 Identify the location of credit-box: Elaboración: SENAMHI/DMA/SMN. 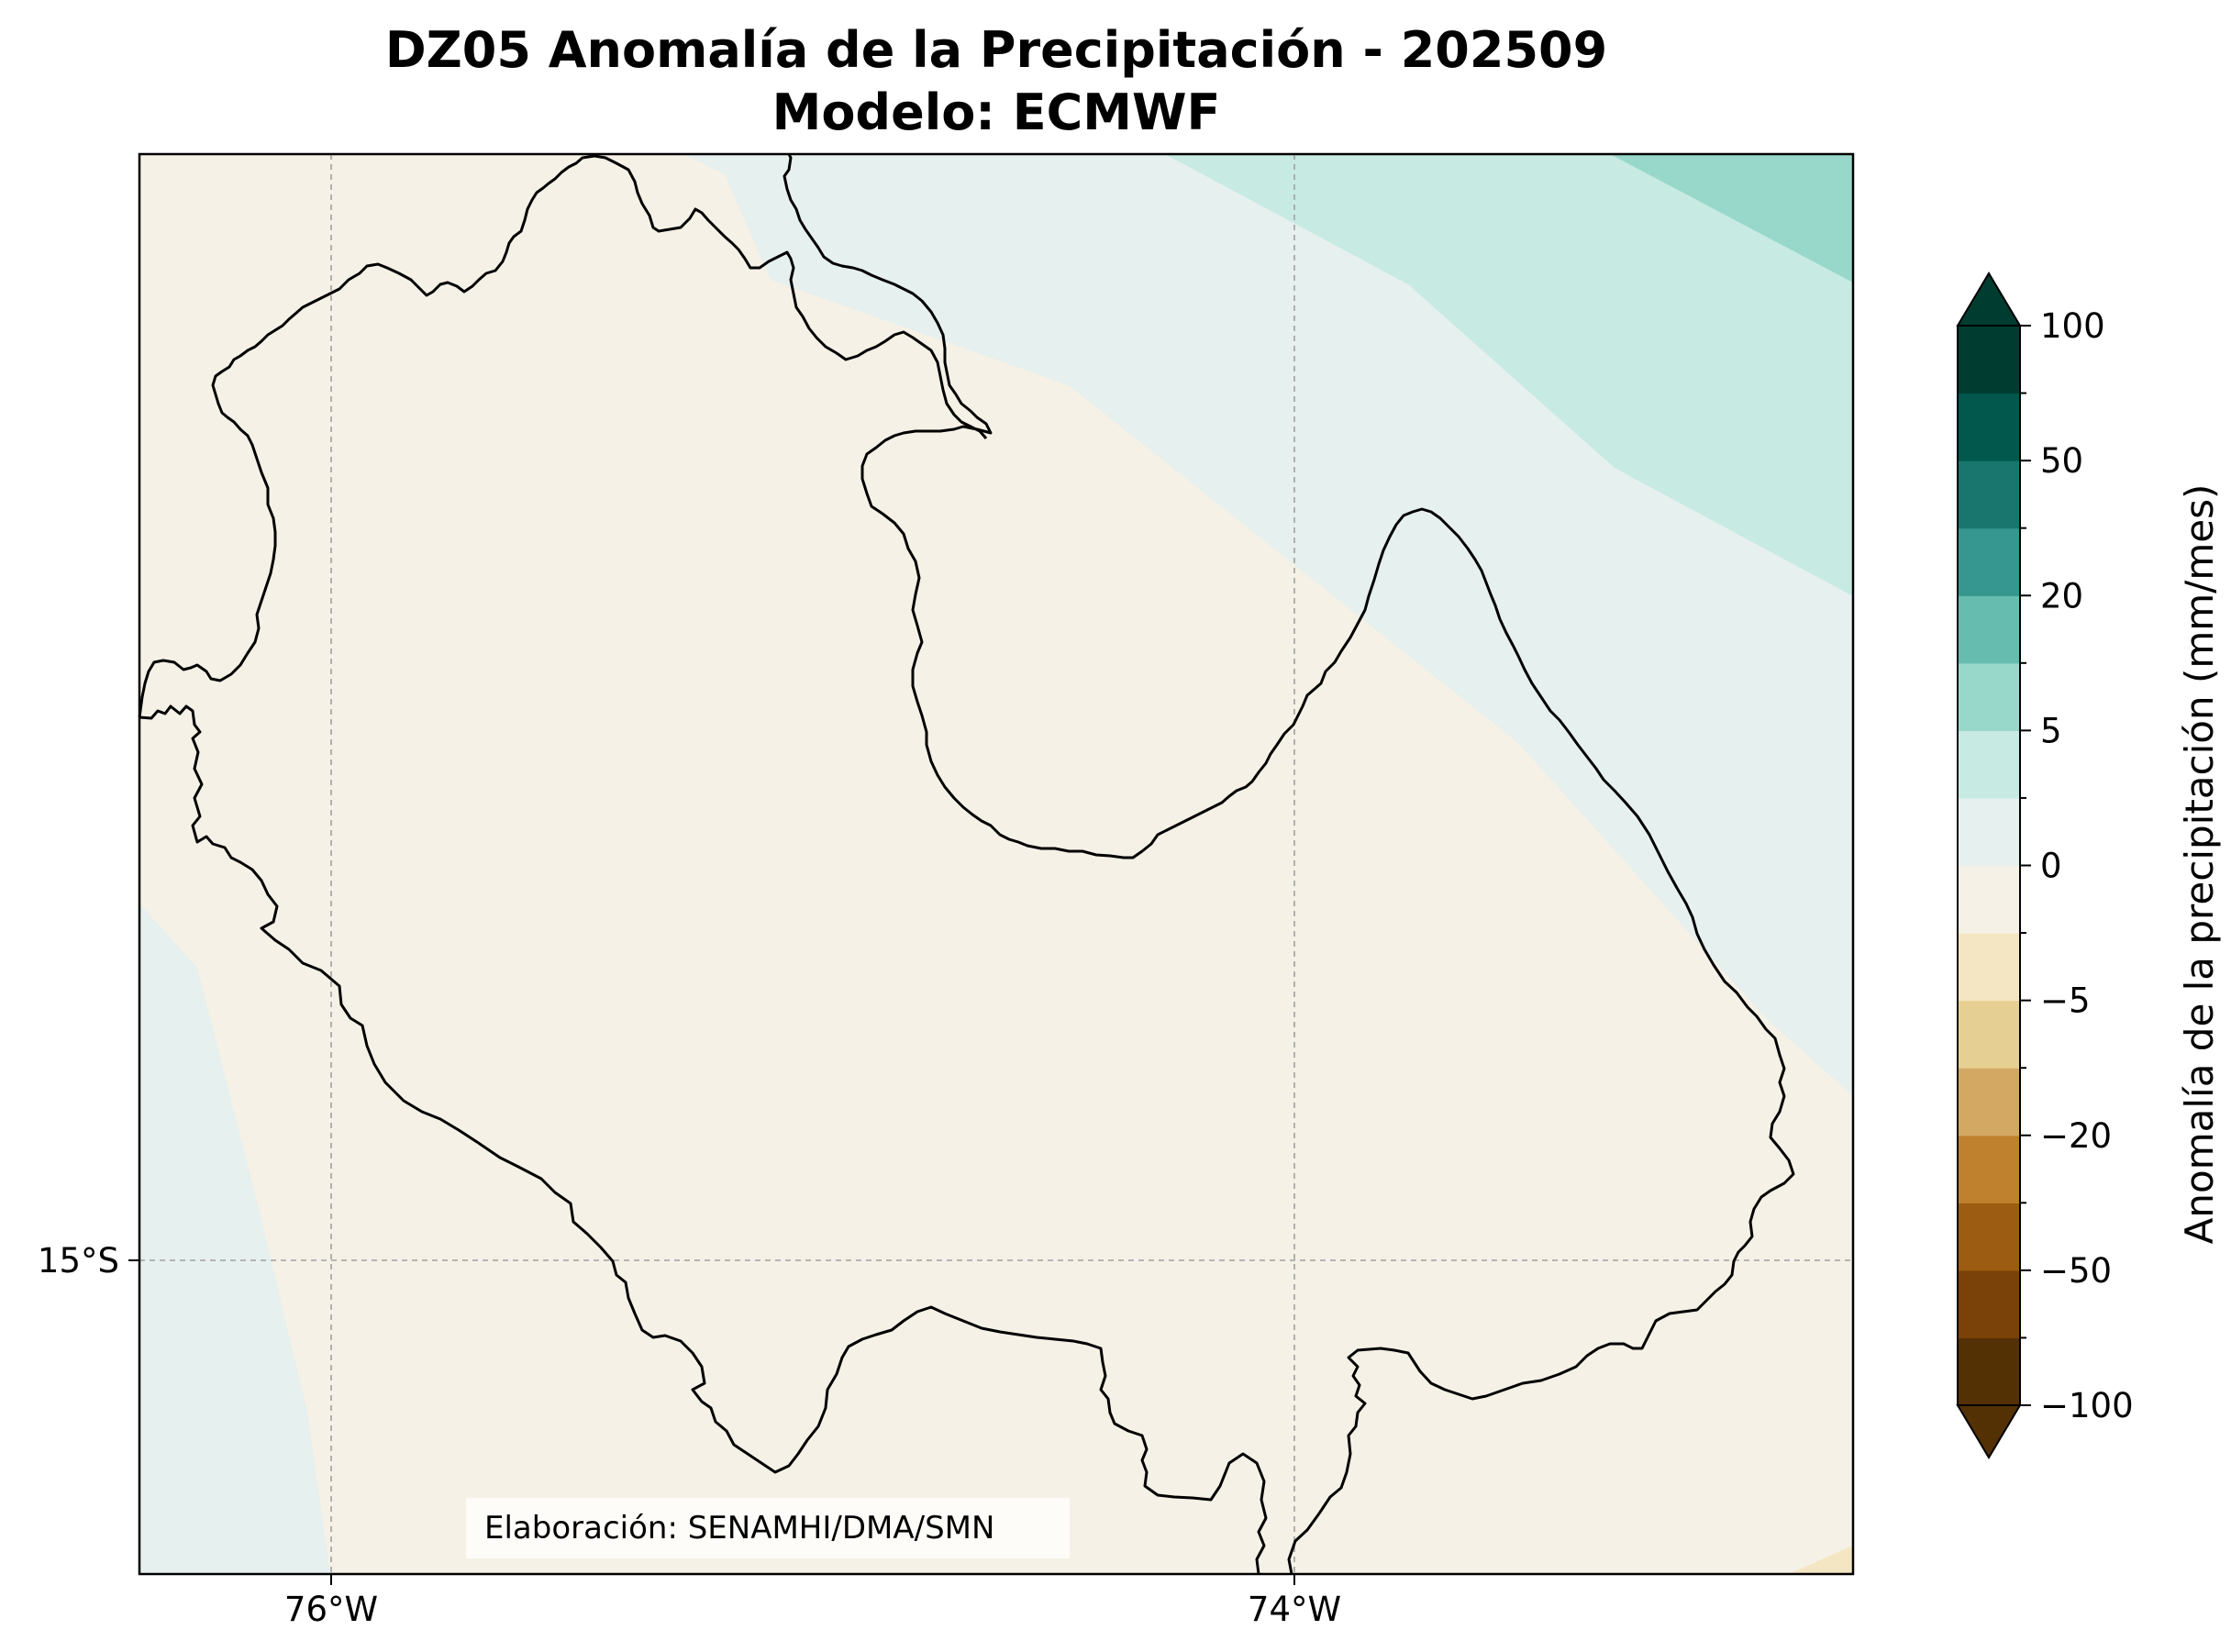
(768, 1528).